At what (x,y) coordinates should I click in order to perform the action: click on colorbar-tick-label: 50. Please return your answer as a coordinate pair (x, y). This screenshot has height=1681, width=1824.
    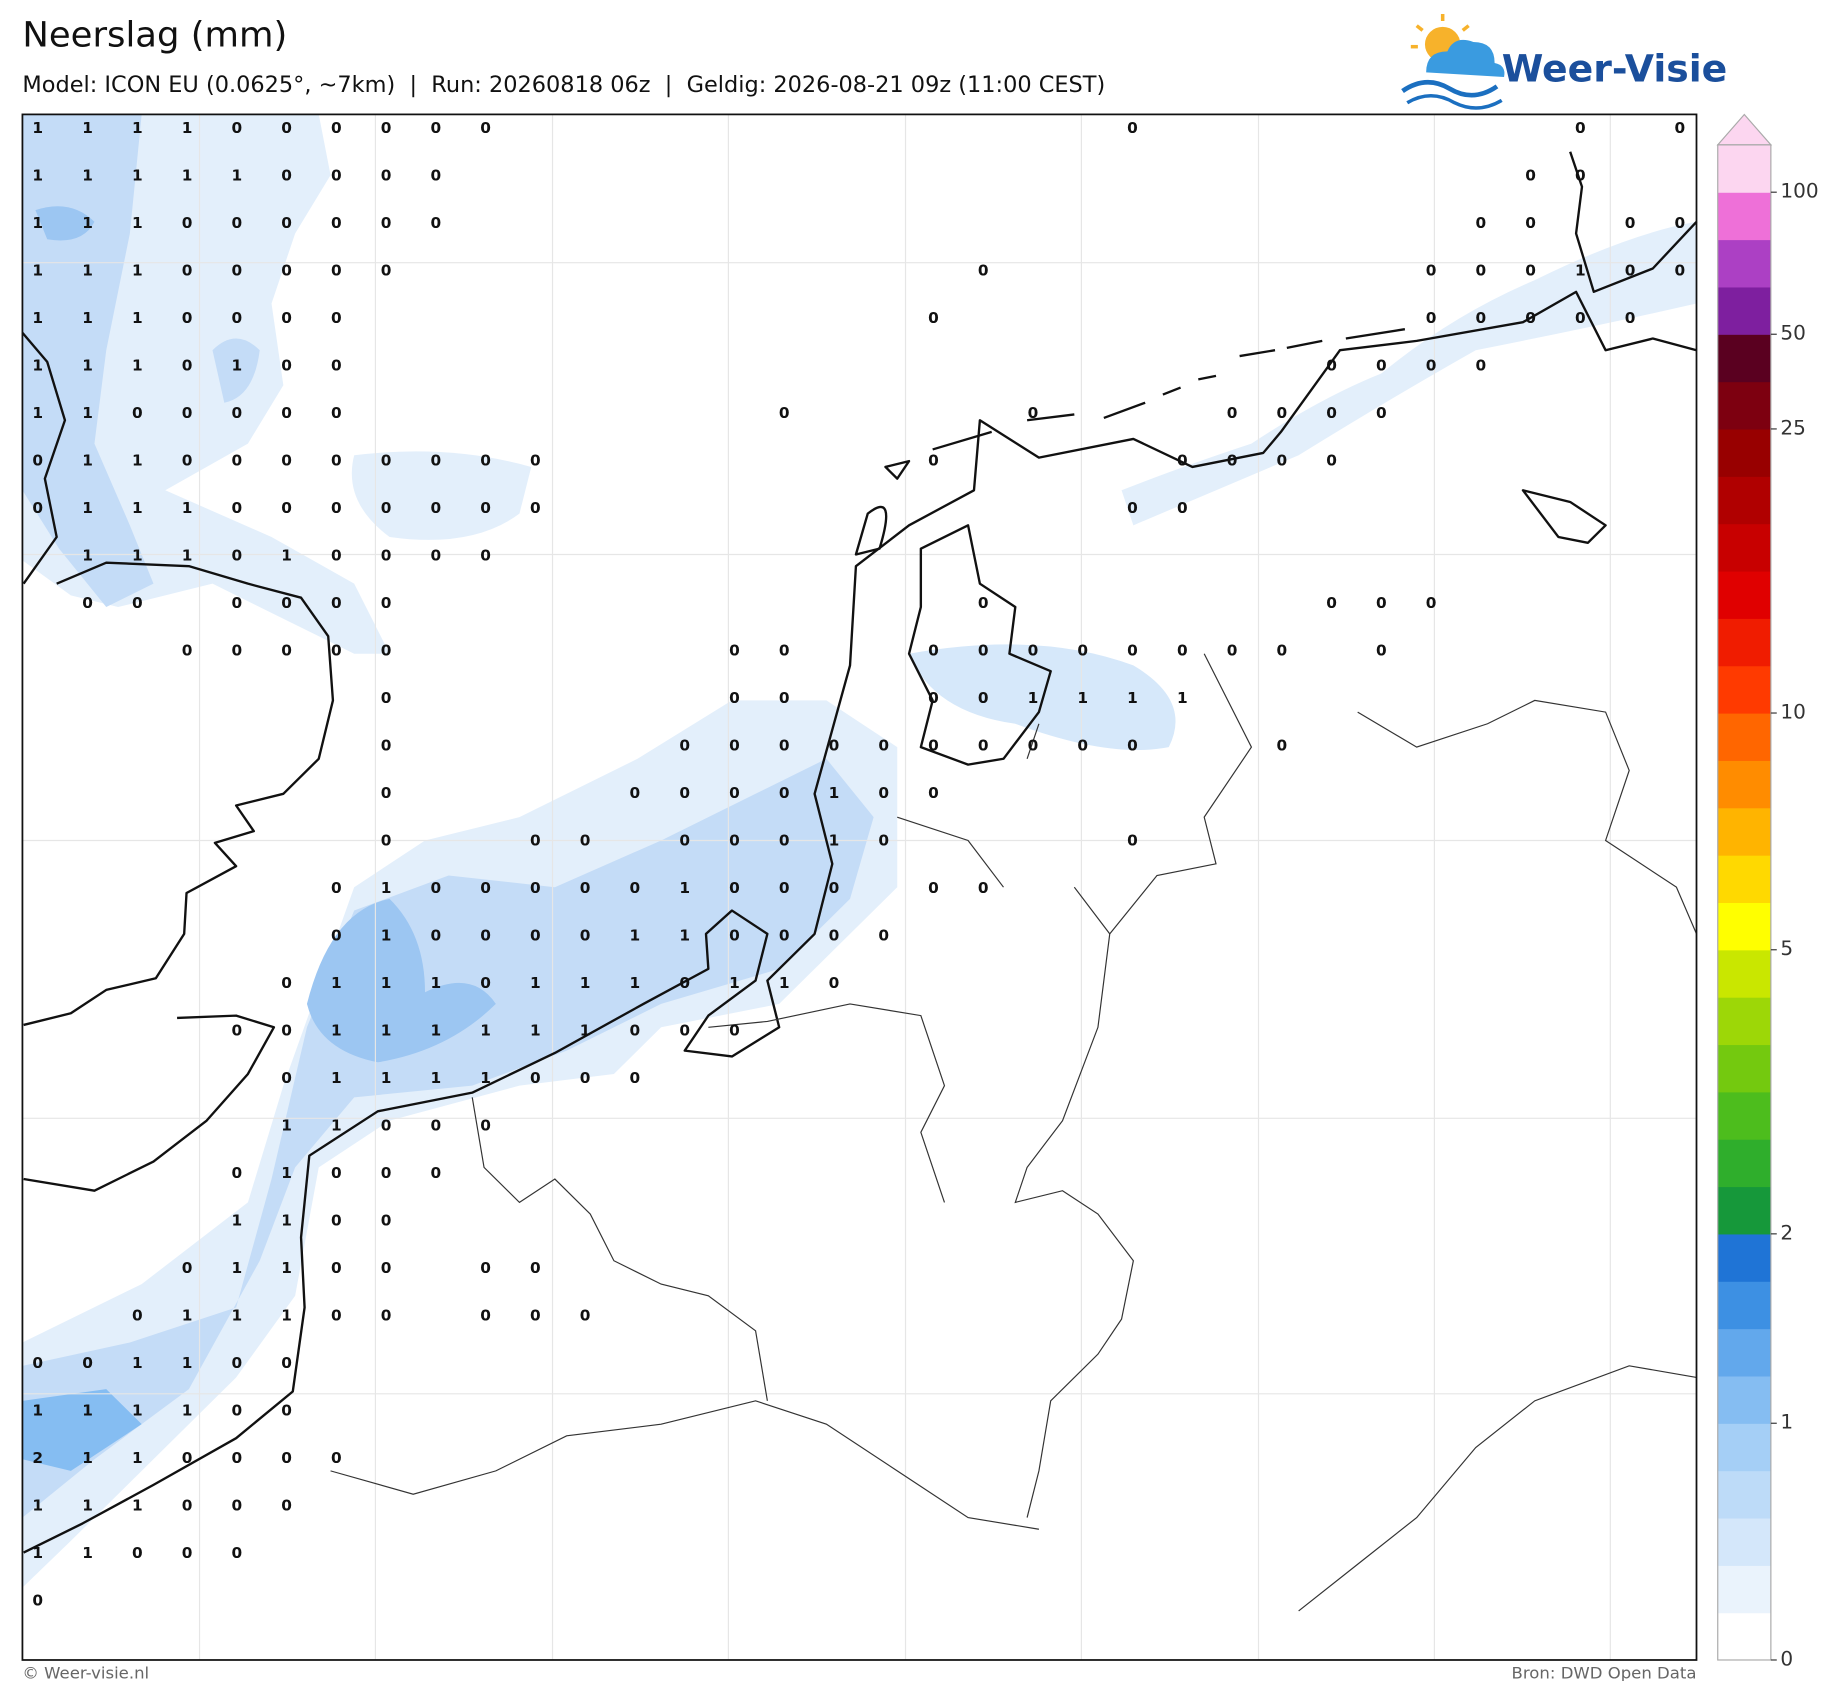
    Looking at the image, I should click on (1793, 333).